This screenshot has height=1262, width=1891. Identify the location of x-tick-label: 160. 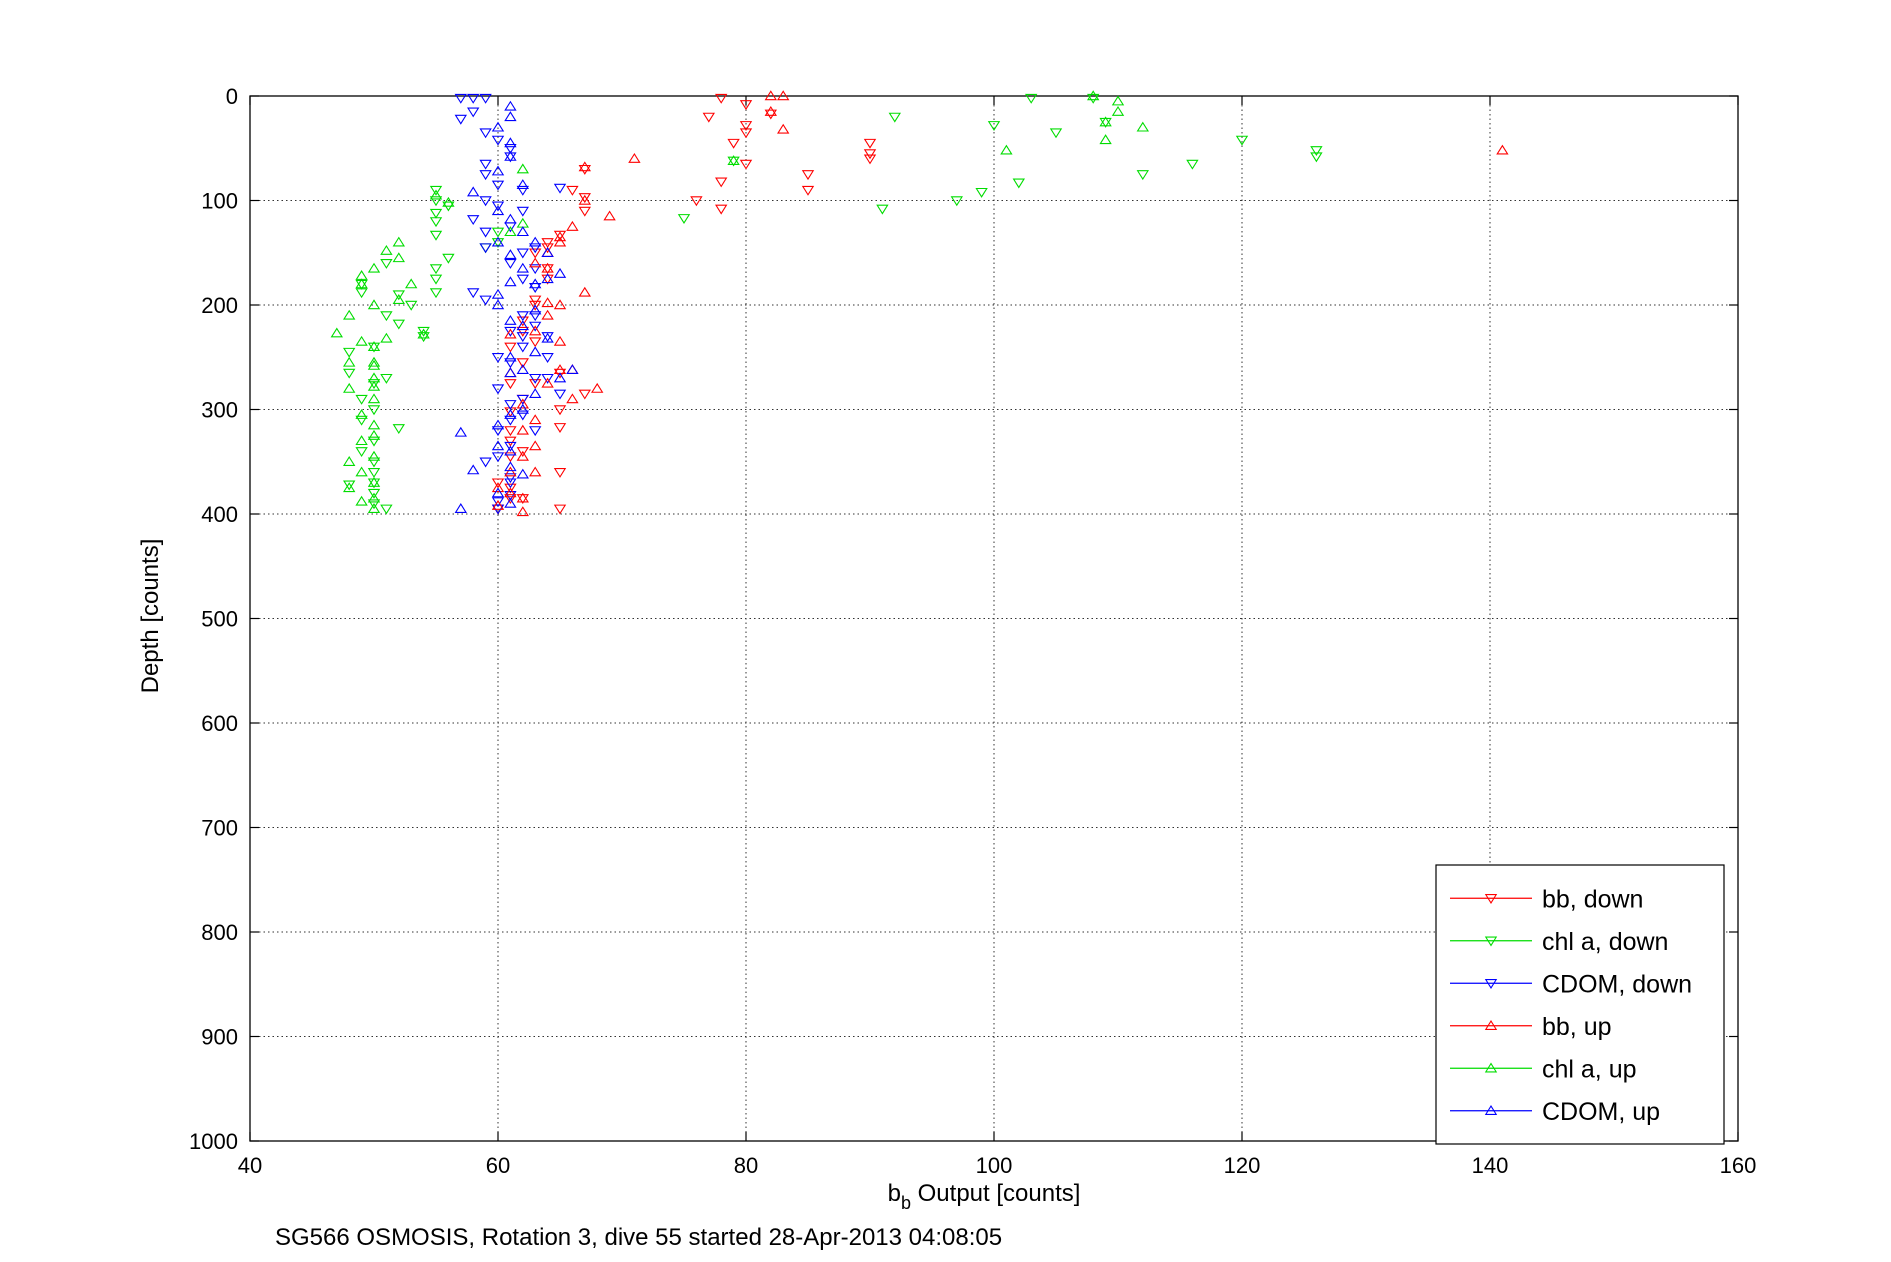
(1738, 1165).